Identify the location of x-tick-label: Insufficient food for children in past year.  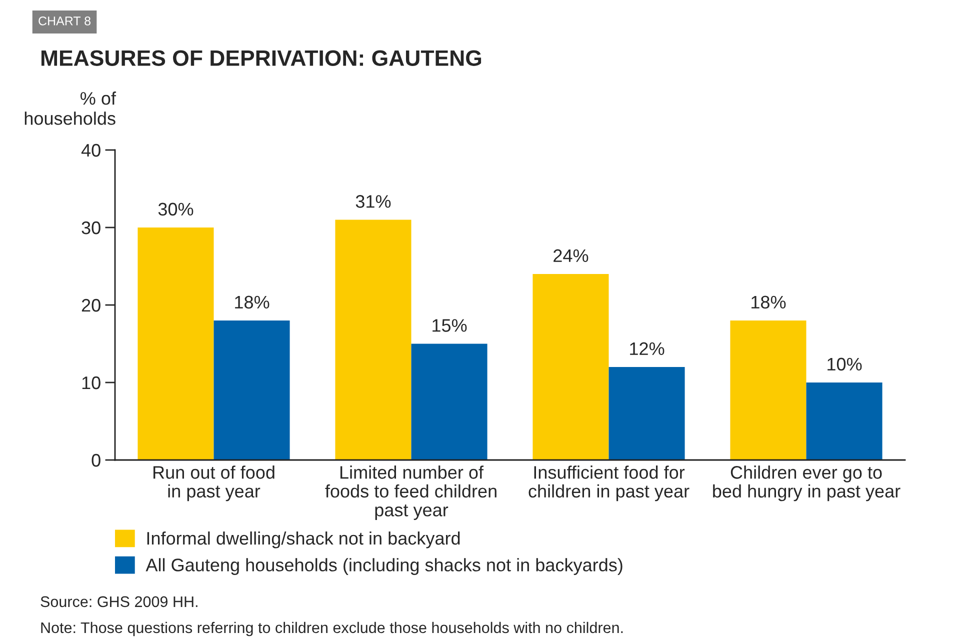
(609, 484).